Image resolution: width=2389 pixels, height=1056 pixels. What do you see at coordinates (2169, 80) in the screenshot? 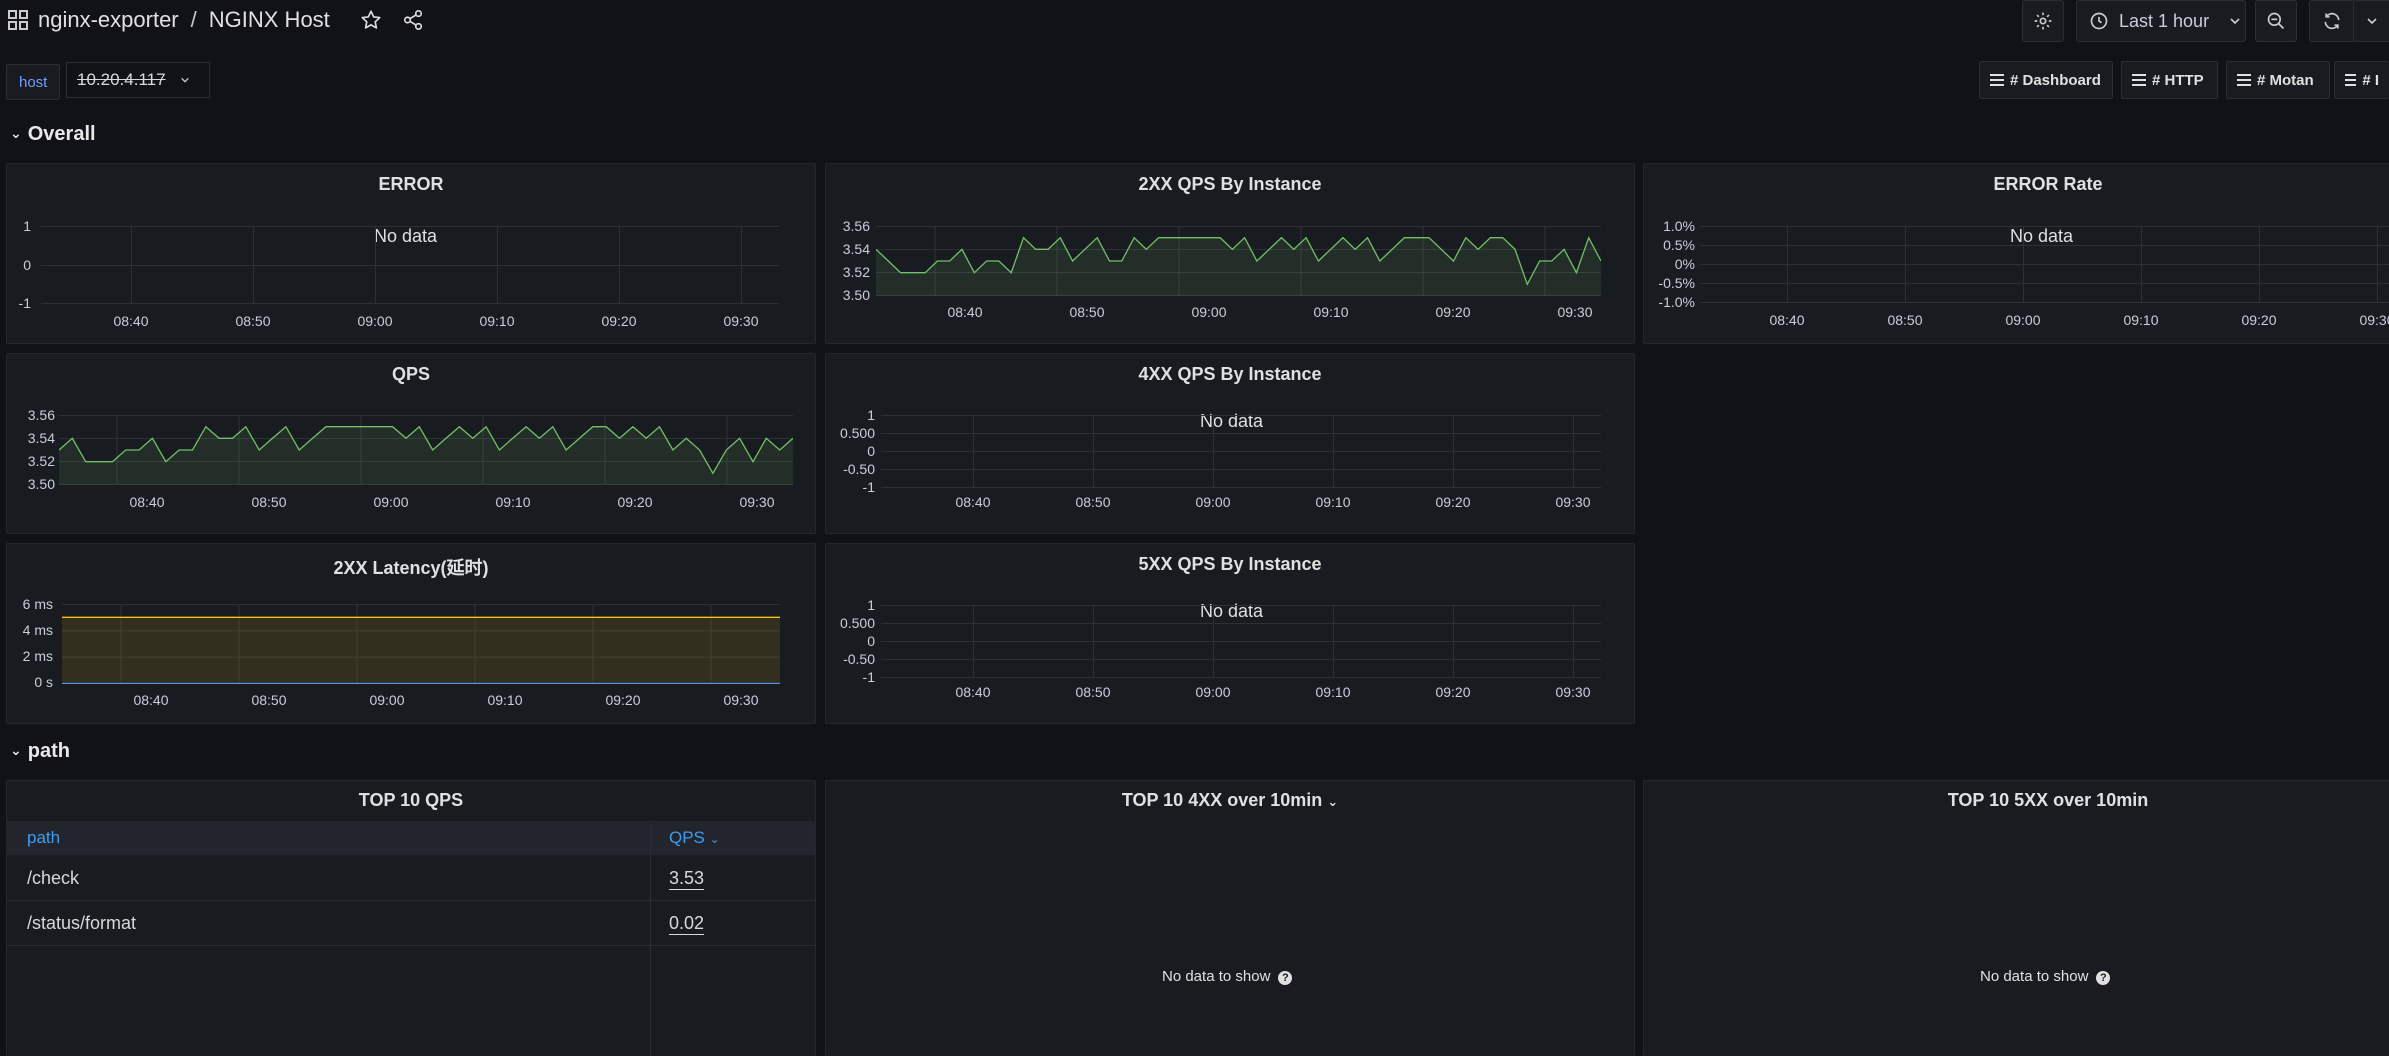
I see `link-http: # HTTP` at bounding box center [2169, 80].